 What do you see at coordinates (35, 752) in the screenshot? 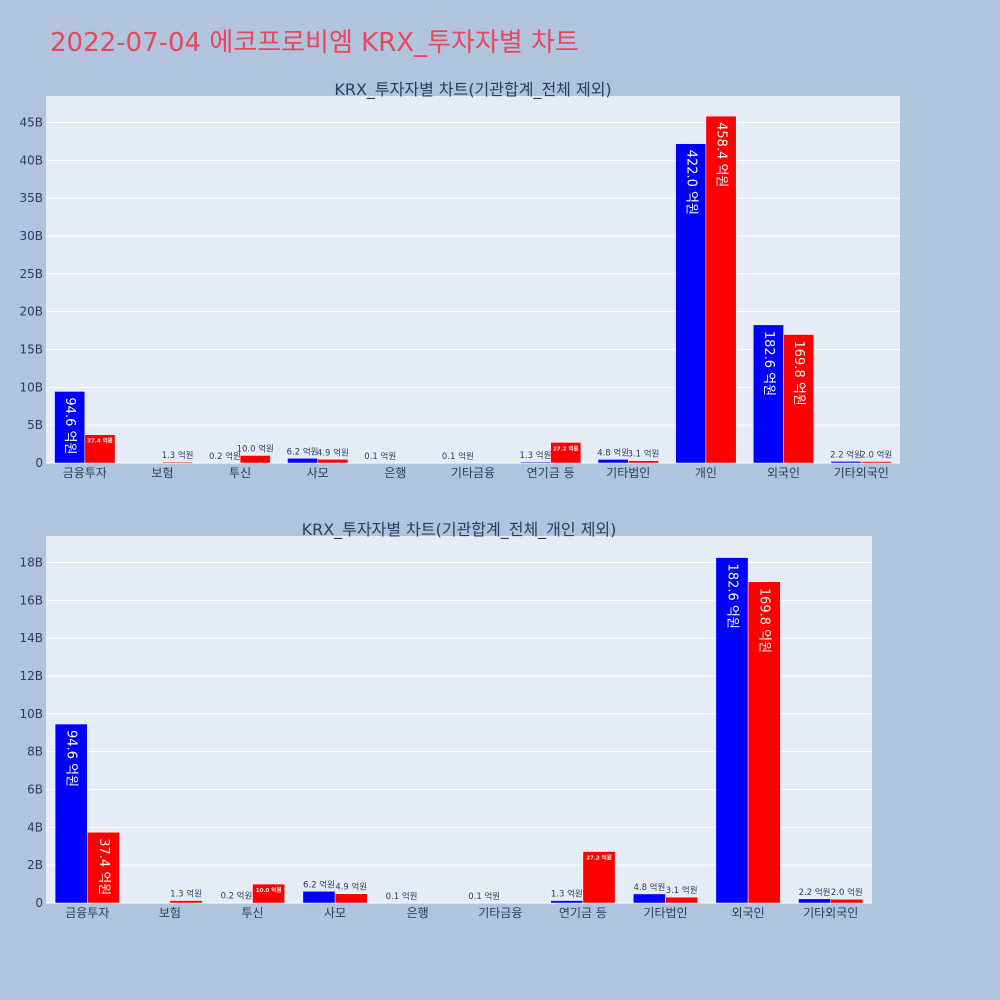
I see `y-tick-label: 8B` at bounding box center [35, 752].